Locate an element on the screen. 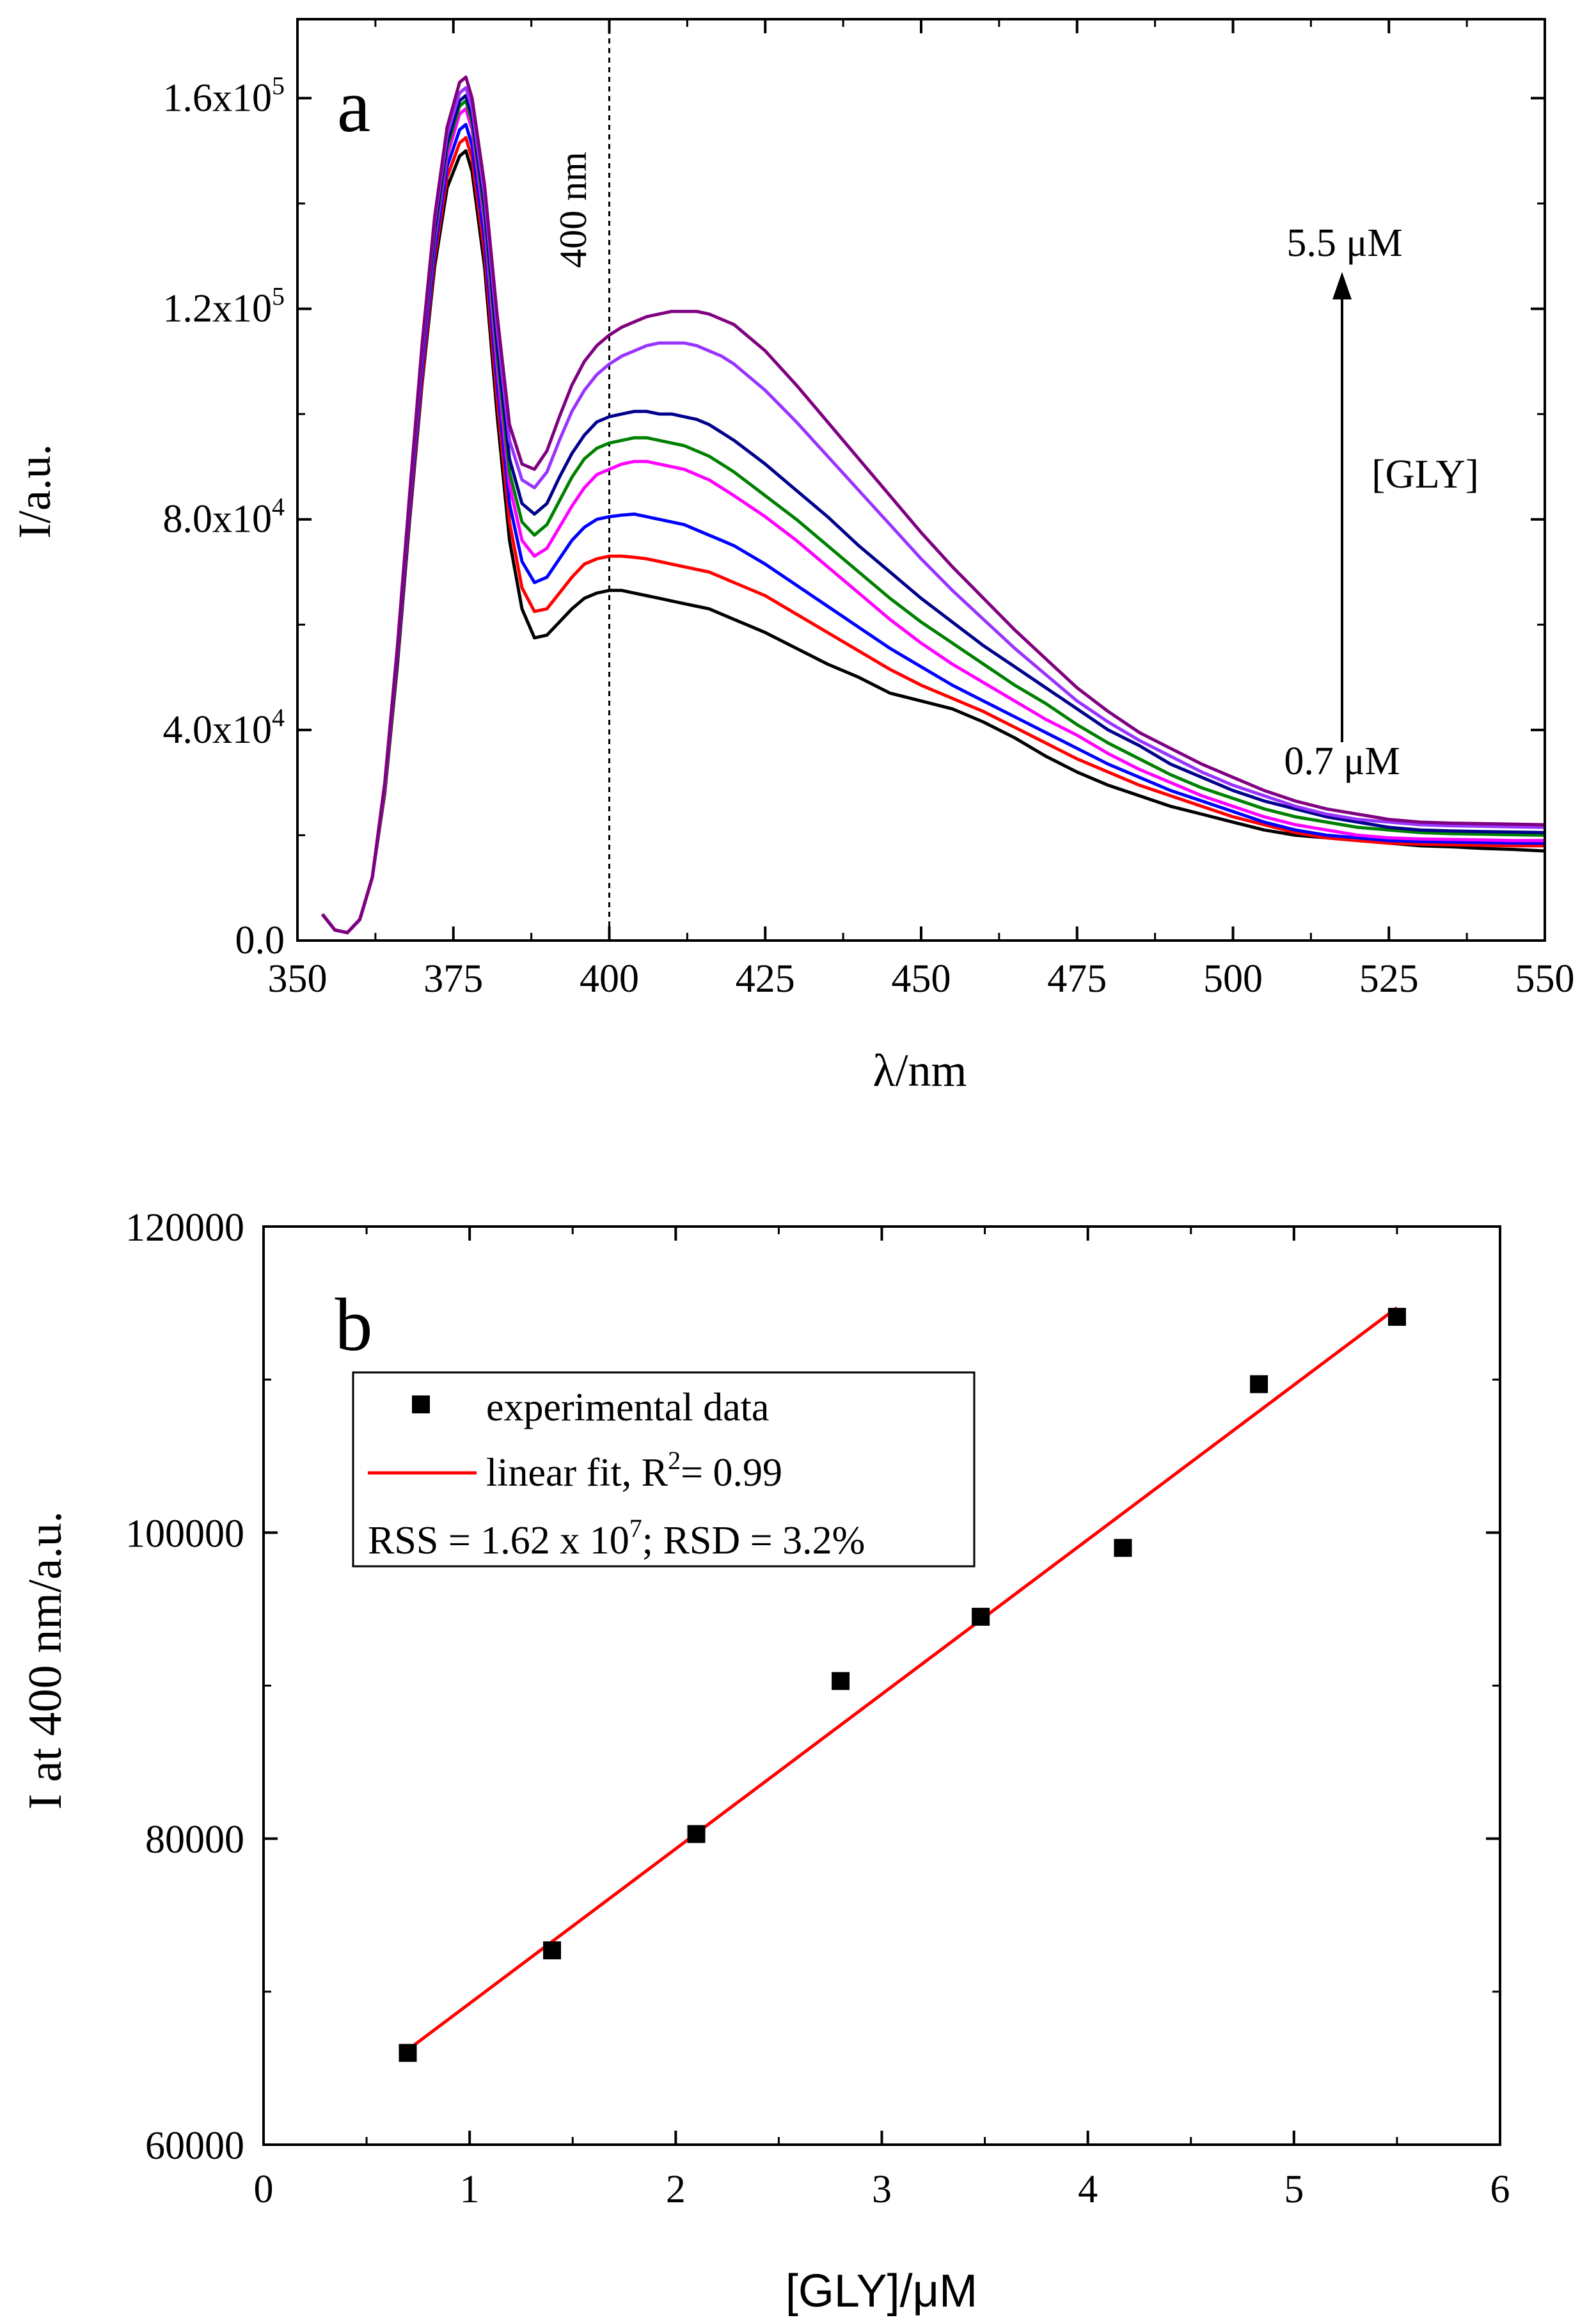 The width and height of the screenshot is (1596, 2320). panel-b-label: b is located at coordinates (354, 1325).